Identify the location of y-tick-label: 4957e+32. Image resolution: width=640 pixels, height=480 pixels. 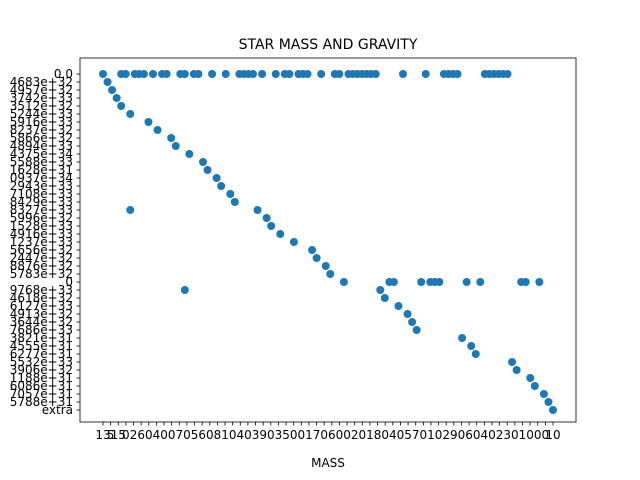
(41, 90).